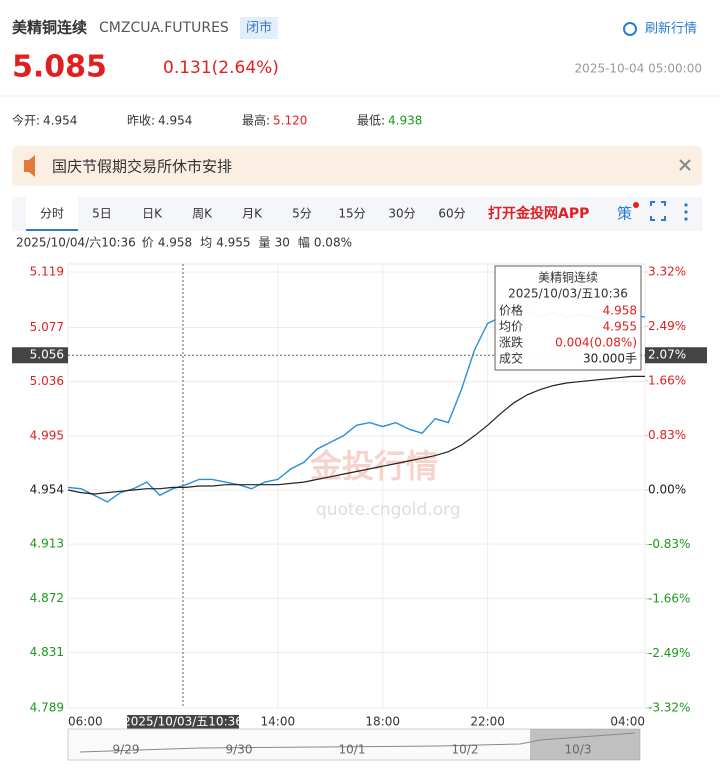  Describe the element at coordinates (29, 166) in the screenshot. I see `speaker-icon` at that location.